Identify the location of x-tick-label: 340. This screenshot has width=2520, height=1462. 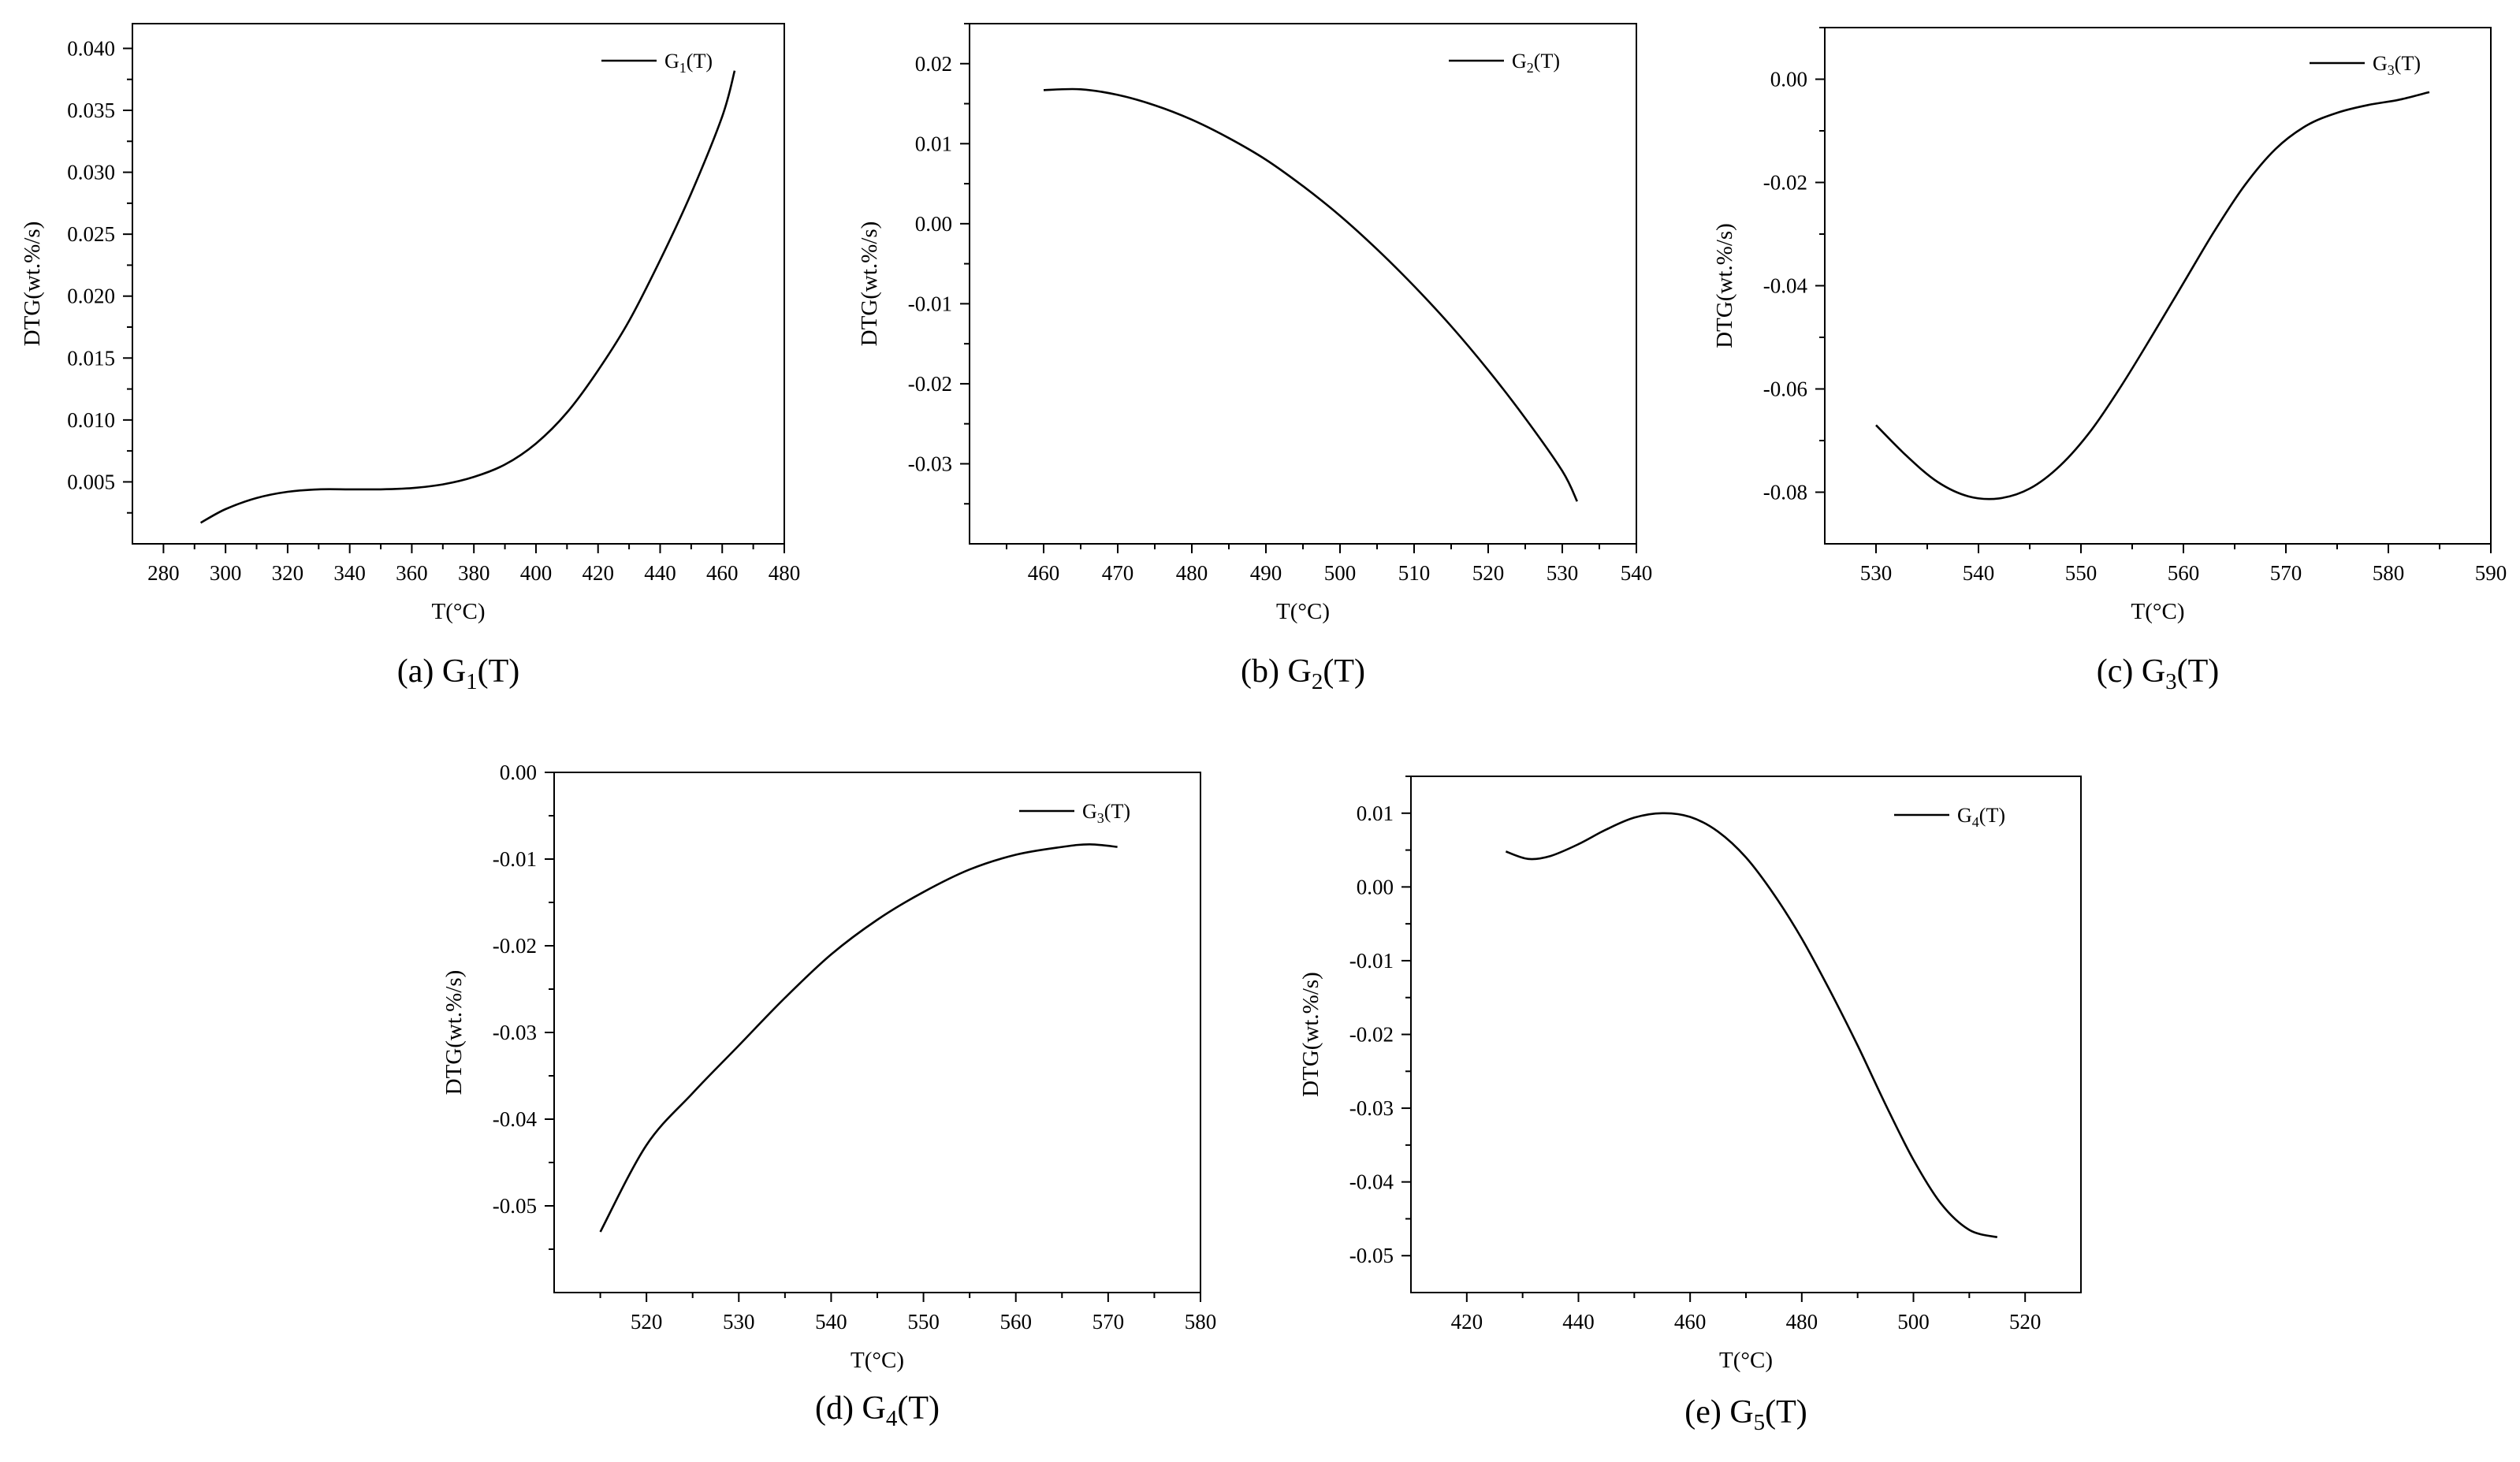
(349, 573).